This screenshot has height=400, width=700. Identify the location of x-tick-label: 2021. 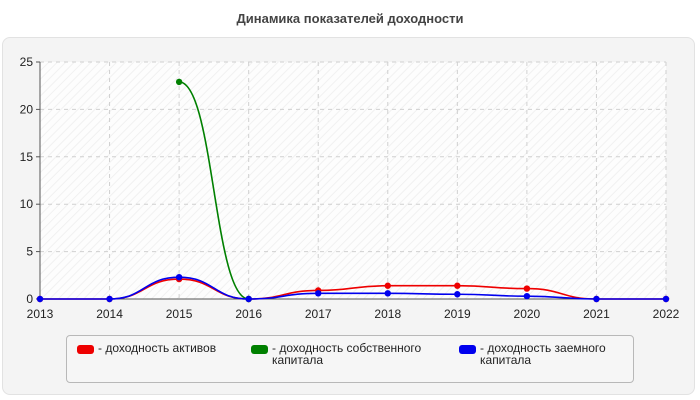
(596, 314).